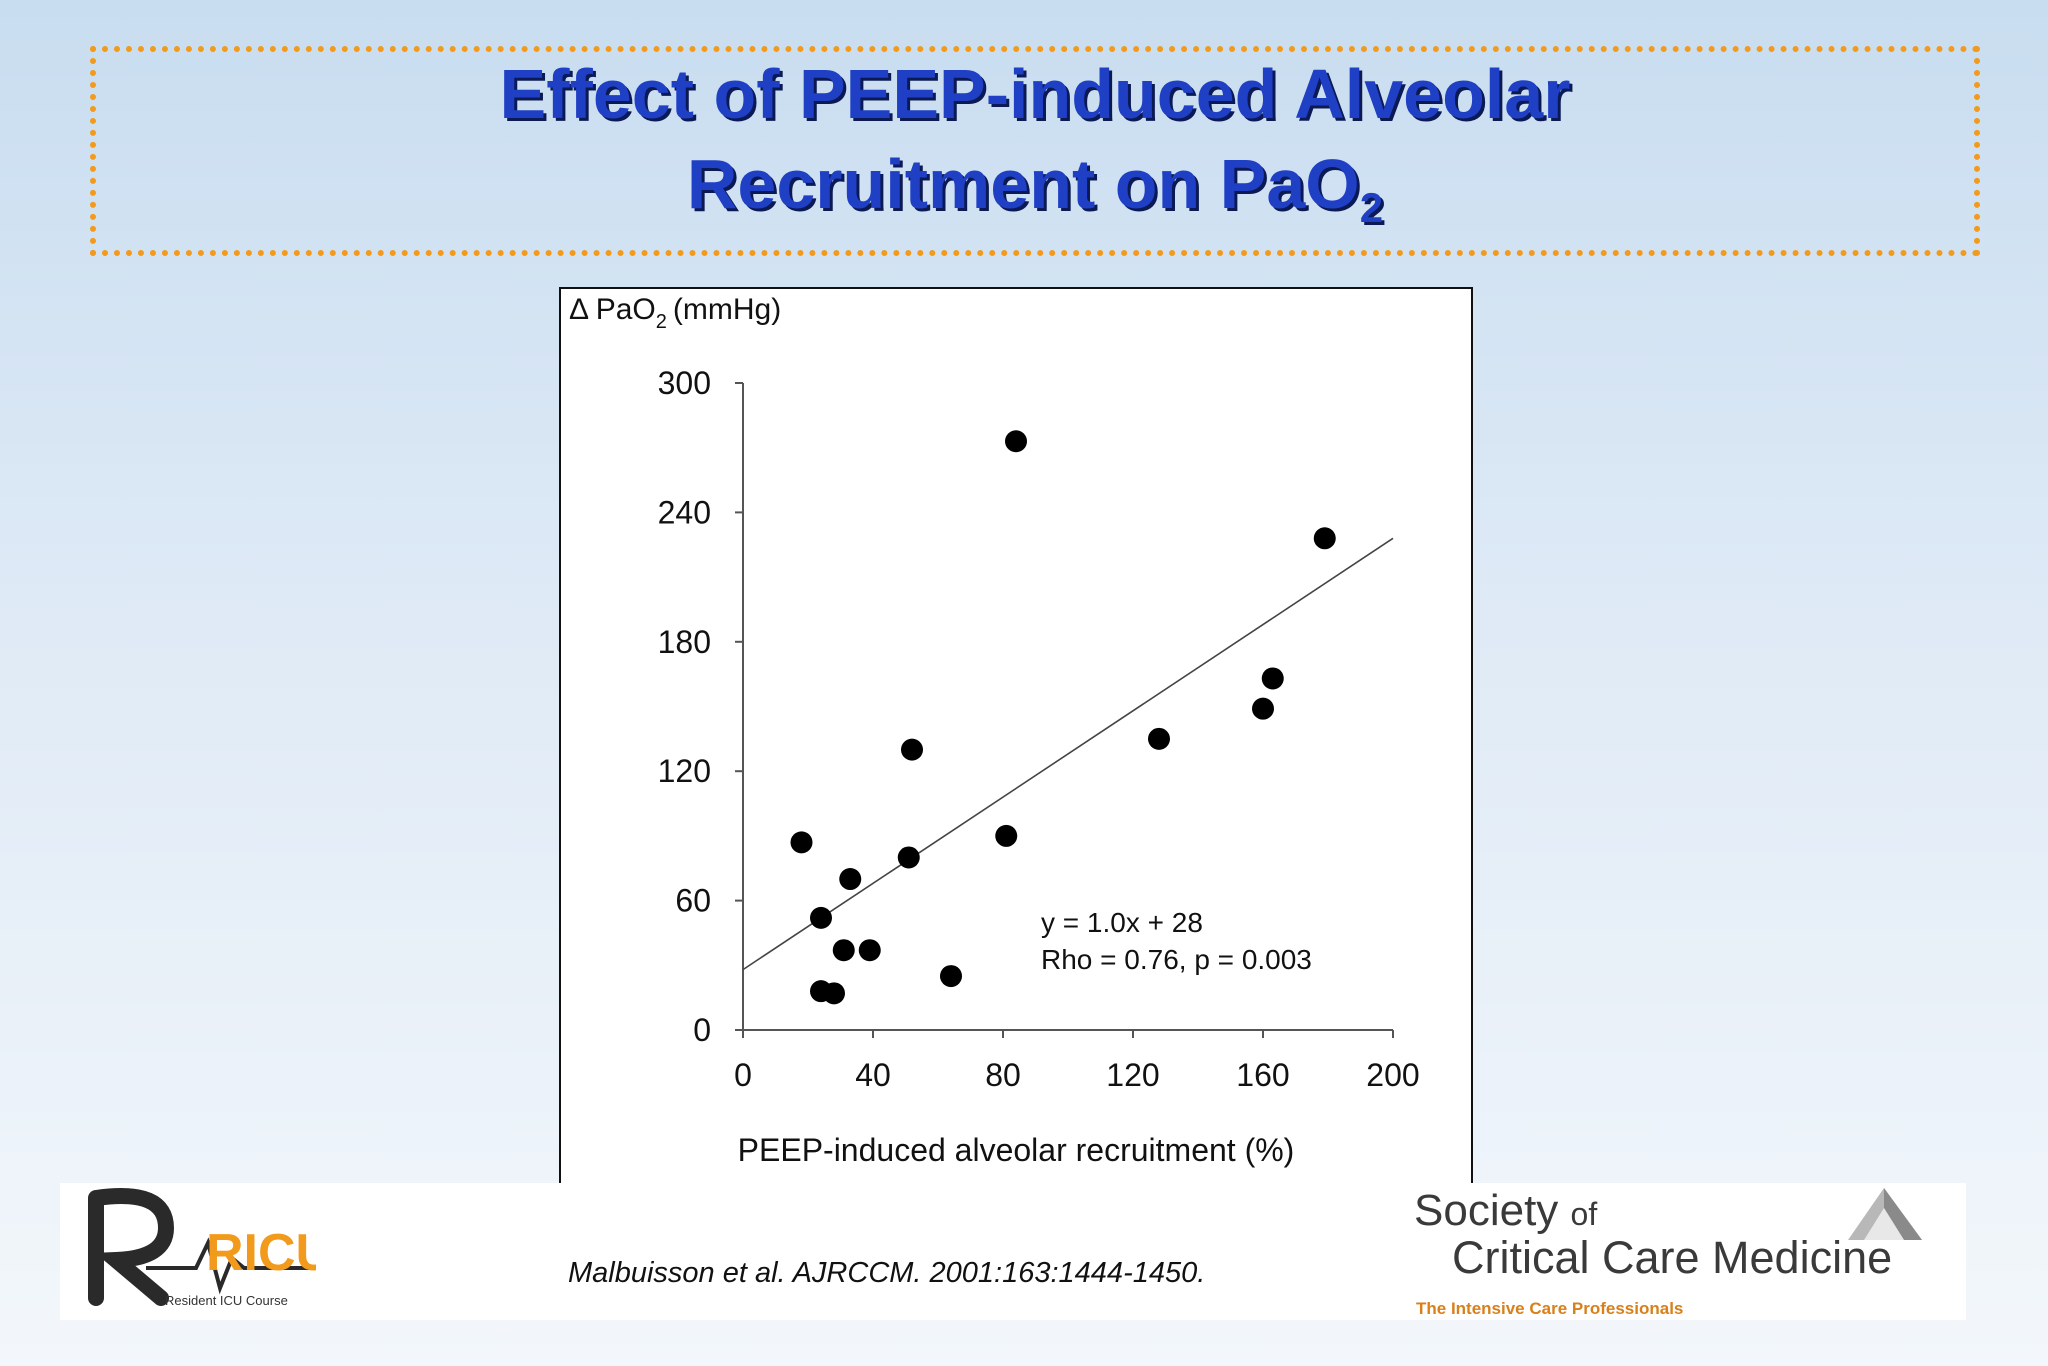 The height and width of the screenshot is (1366, 2048). I want to click on y-tick-label: 240, so click(684, 512).